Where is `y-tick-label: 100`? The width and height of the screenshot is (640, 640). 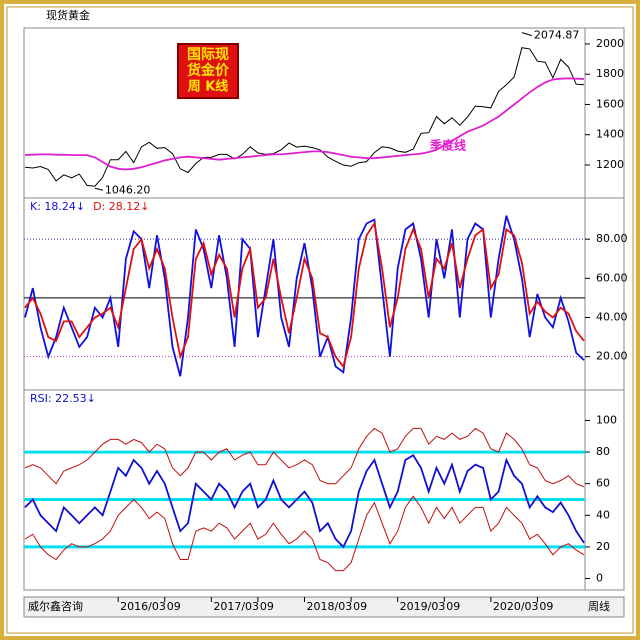 y-tick-label: 100 is located at coordinates (606, 419).